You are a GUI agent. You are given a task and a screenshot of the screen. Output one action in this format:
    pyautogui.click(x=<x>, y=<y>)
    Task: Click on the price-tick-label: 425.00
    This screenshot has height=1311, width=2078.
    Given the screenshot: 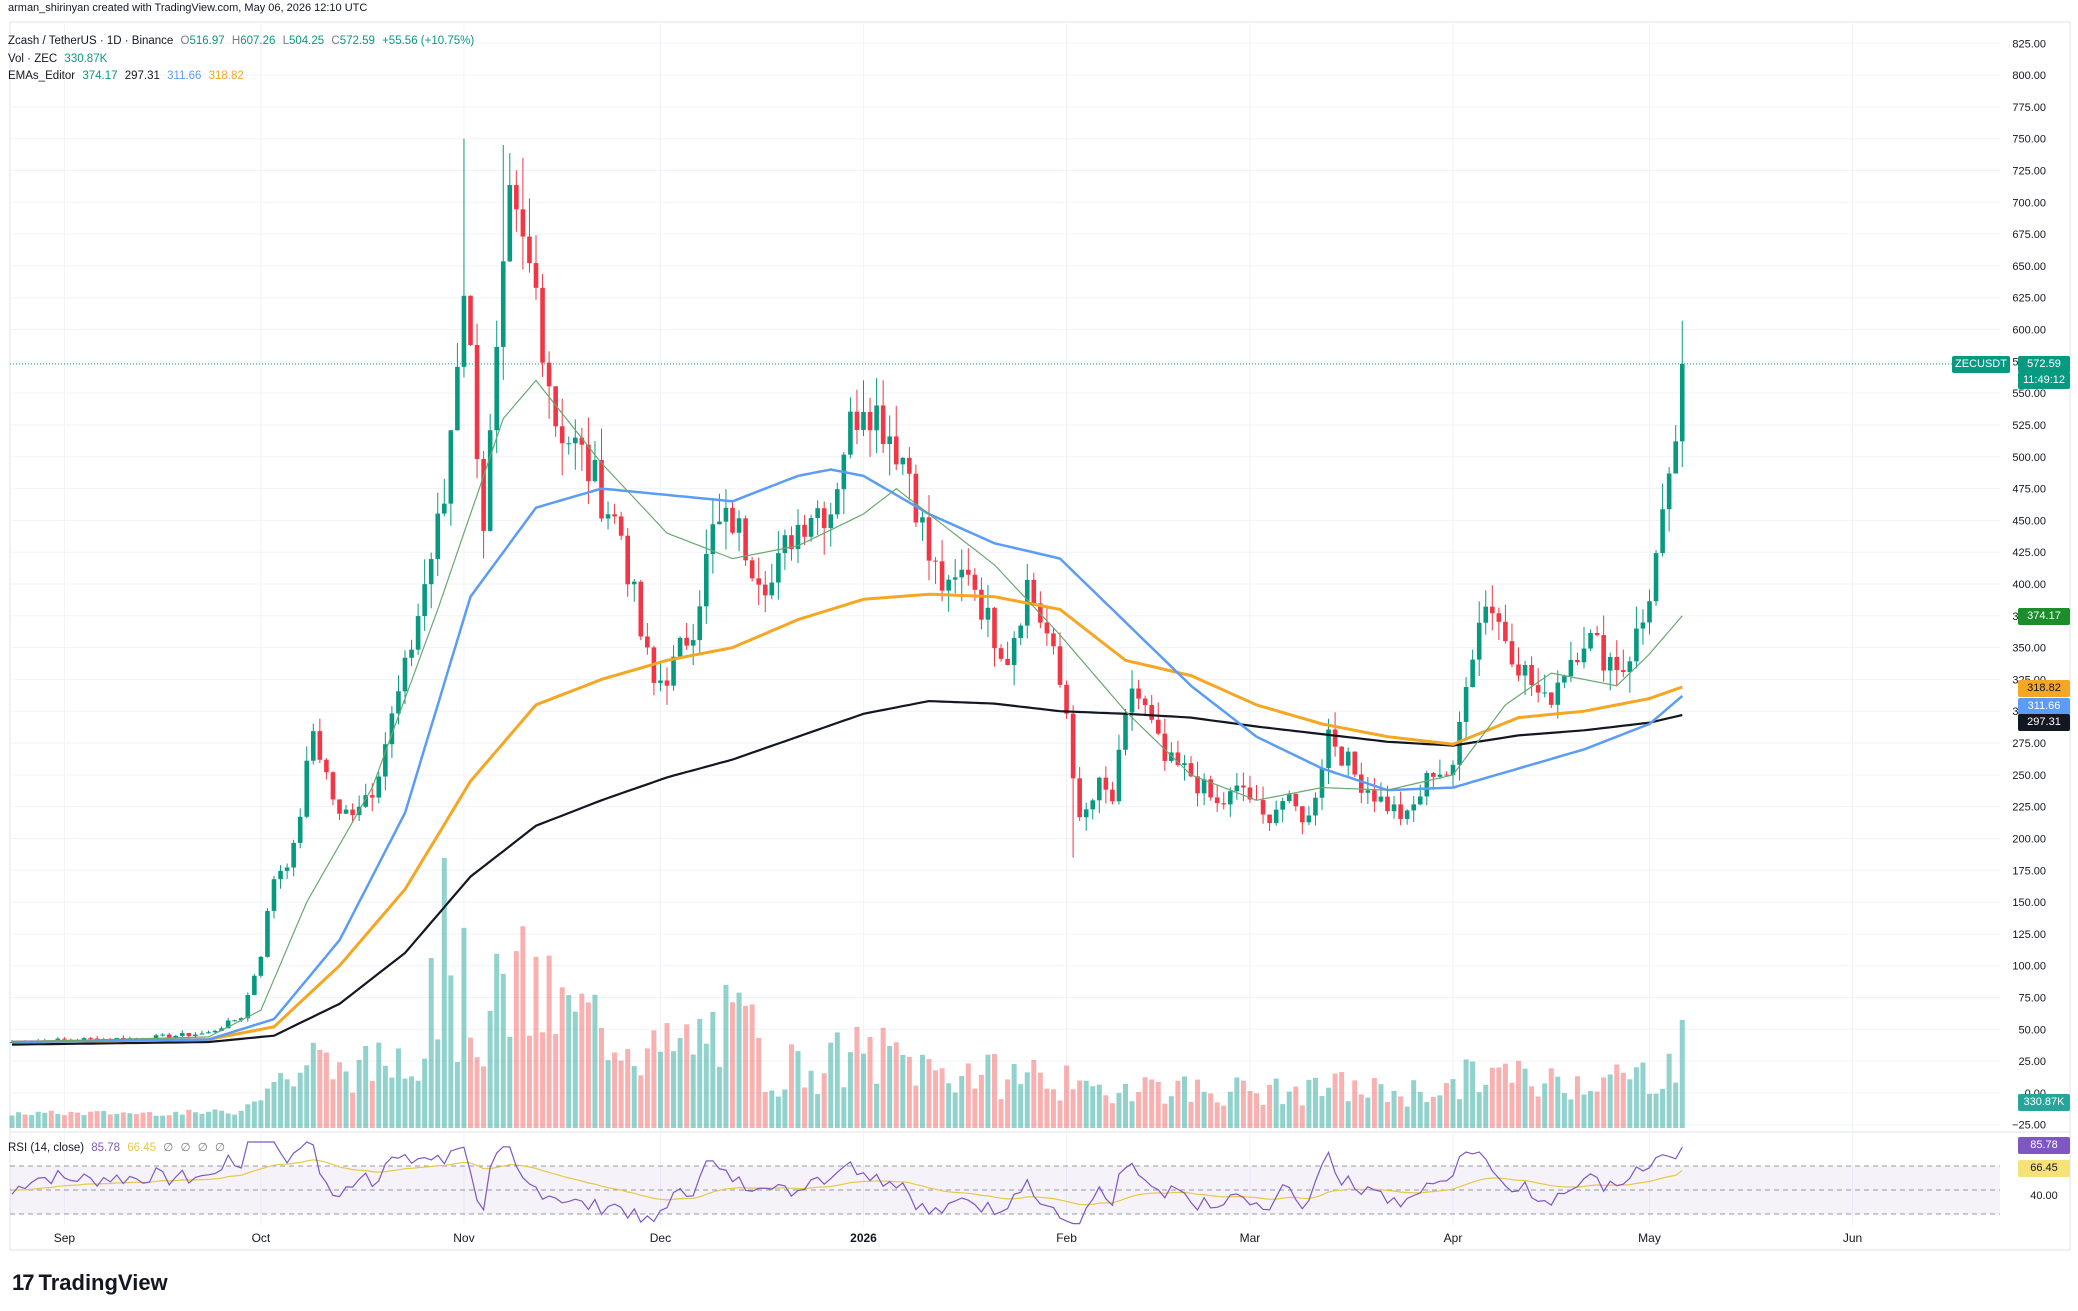 What is the action you would take?
    pyautogui.click(x=2029, y=553)
    